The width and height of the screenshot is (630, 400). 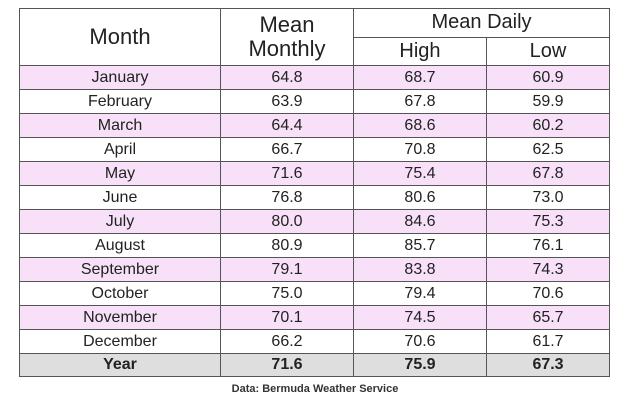 What do you see at coordinates (548, 125) in the screenshot?
I see `cell-low: 60.2` at bounding box center [548, 125].